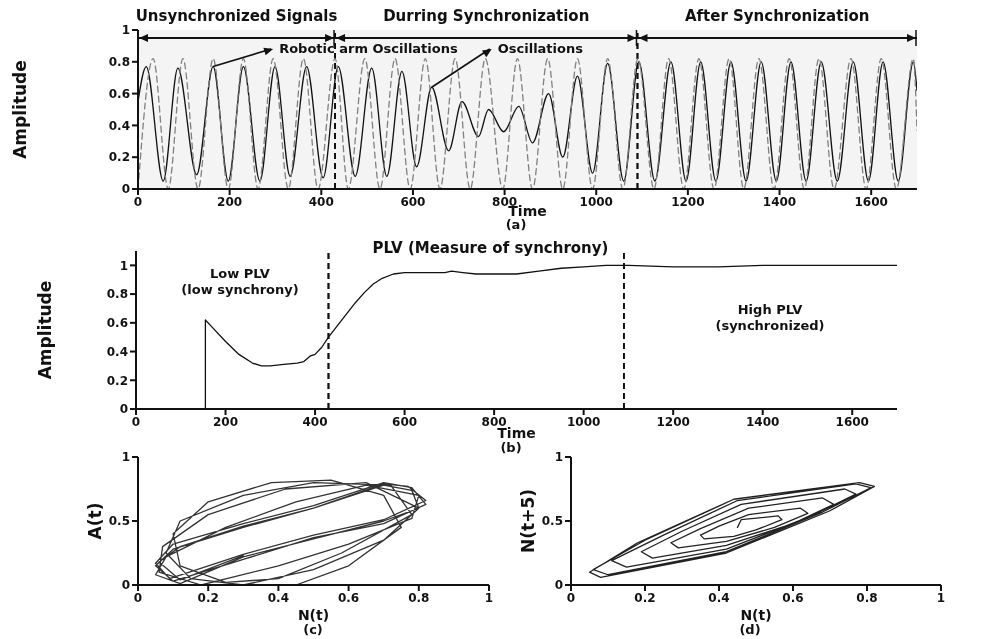  I want to click on y-axis-title: A(t), so click(95, 521).